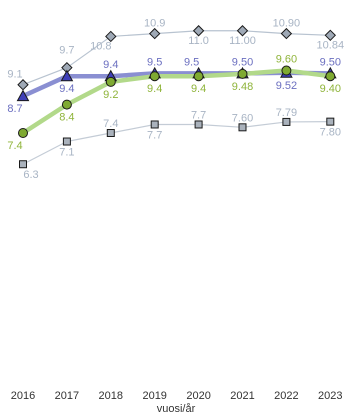 The height and width of the screenshot is (420, 349). What do you see at coordinates (110, 124) in the screenshot?
I see `data-label-square-2018: 7.4` at bounding box center [110, 124].